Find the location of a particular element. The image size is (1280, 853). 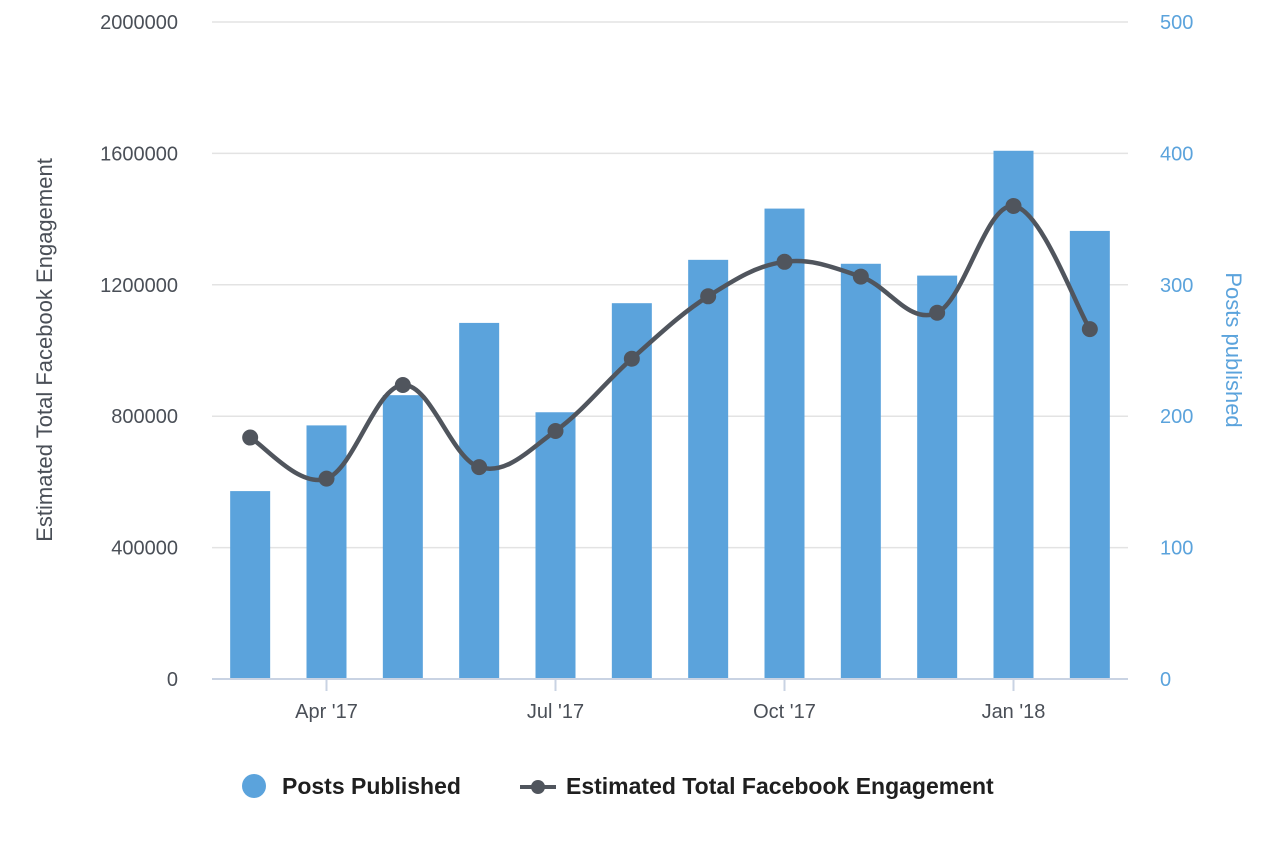

legend-marker-bar-icon is located at coordinates (254, 786).